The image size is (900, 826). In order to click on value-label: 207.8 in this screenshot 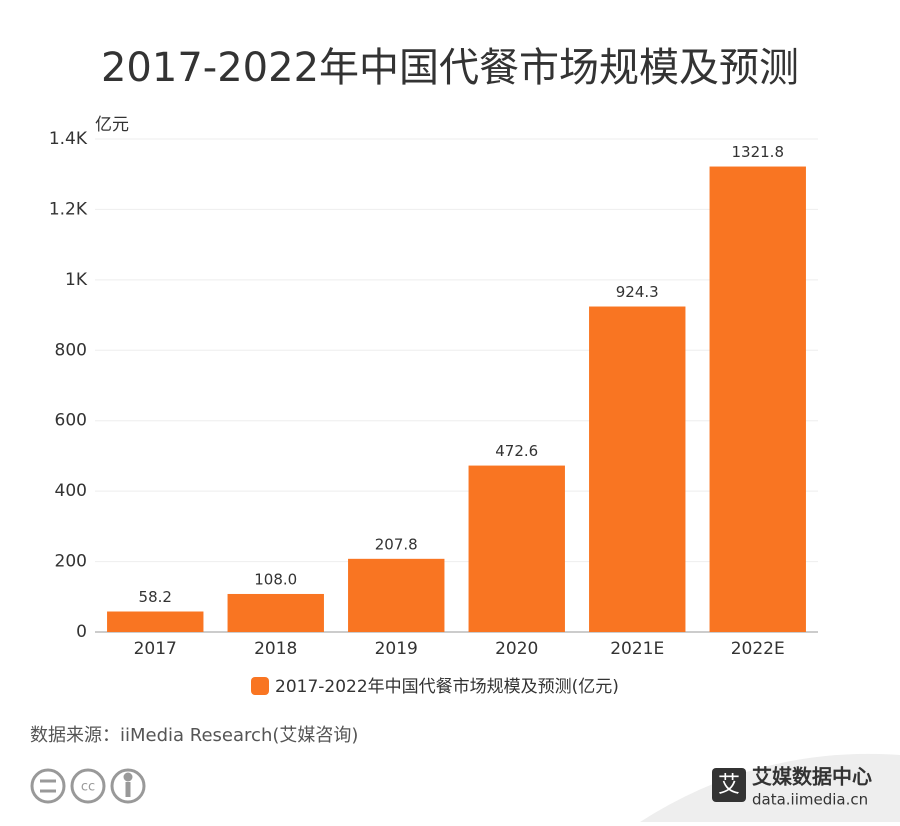, I will do `click(396, 544)`.